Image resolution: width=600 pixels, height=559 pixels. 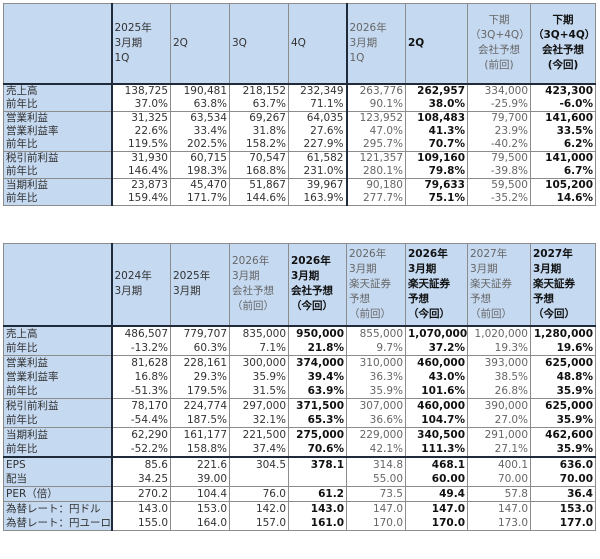 What do you see at coordinates (141, 523) in the screenshot?
I see `table-cell: 155.0` at bounding box center [141, 523].